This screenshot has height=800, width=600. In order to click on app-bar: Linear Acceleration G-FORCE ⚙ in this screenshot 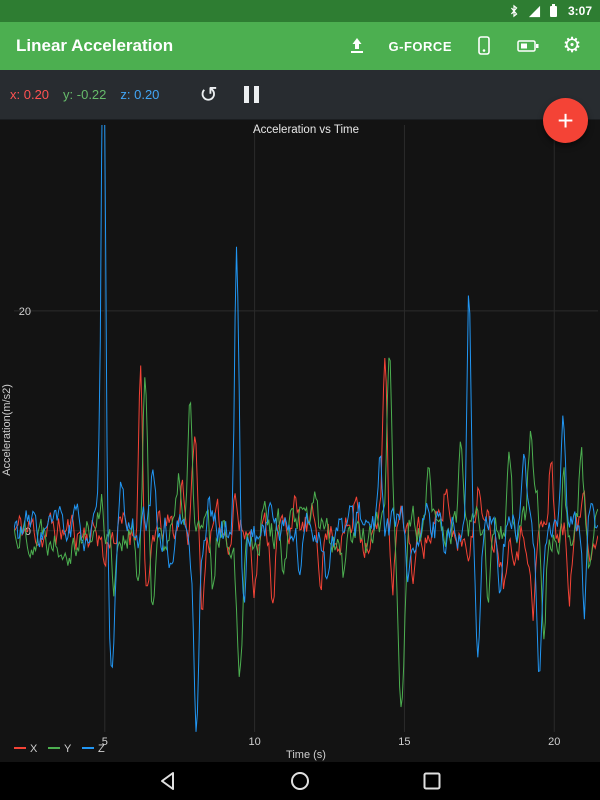, I will do `click(300, 46)`.